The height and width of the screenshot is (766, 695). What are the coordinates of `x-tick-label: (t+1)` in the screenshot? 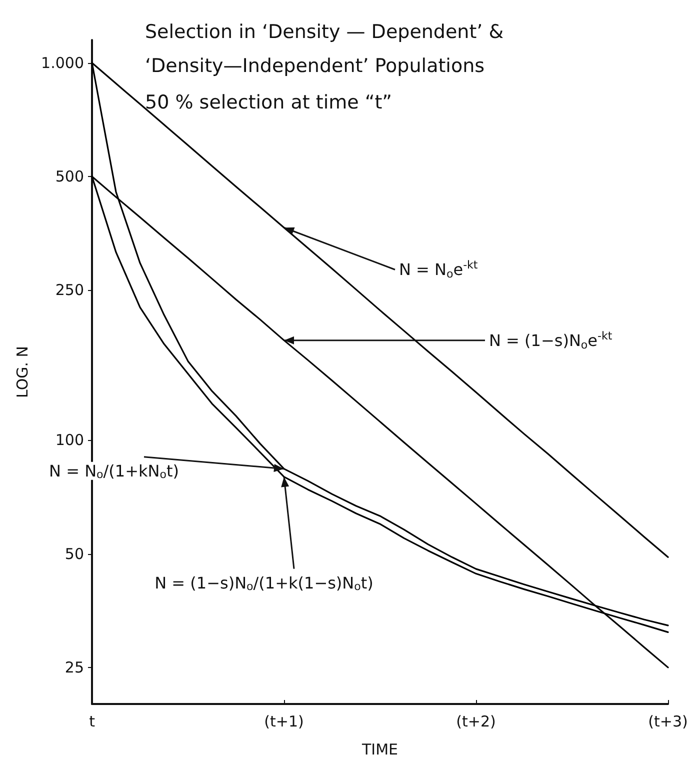 It's located at (284, 721).